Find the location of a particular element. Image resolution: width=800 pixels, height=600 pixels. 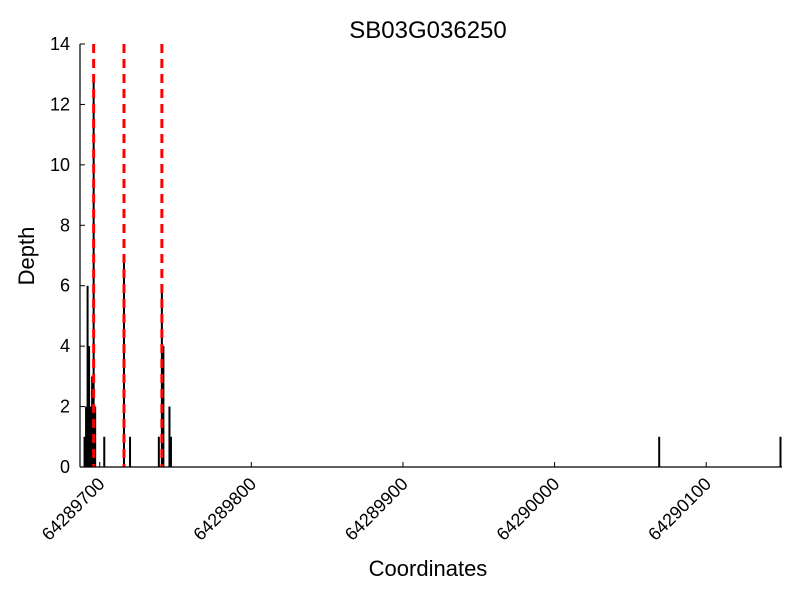

x-tick-label: 64290100 is located at coordinates (679, 509).